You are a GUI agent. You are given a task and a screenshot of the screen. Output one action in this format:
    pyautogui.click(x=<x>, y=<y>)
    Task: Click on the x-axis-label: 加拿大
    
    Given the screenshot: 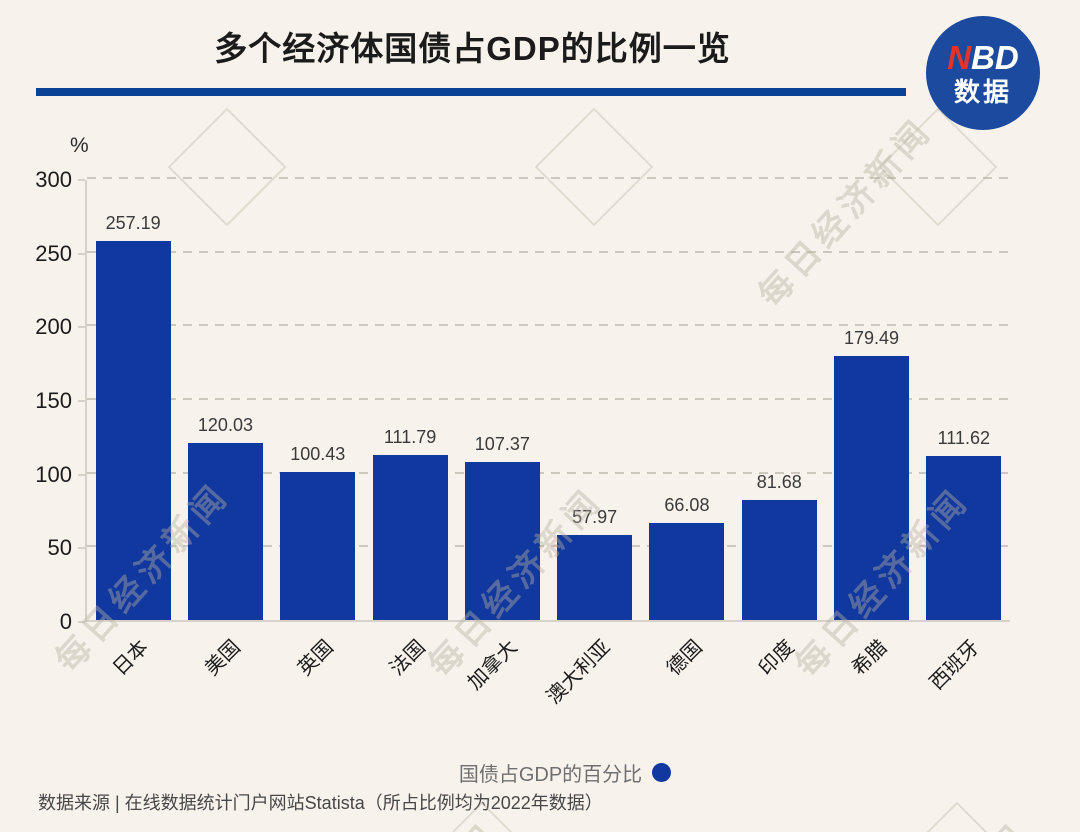 What is the action you would take?
    pyautogui.click(x=493, y=665)
    